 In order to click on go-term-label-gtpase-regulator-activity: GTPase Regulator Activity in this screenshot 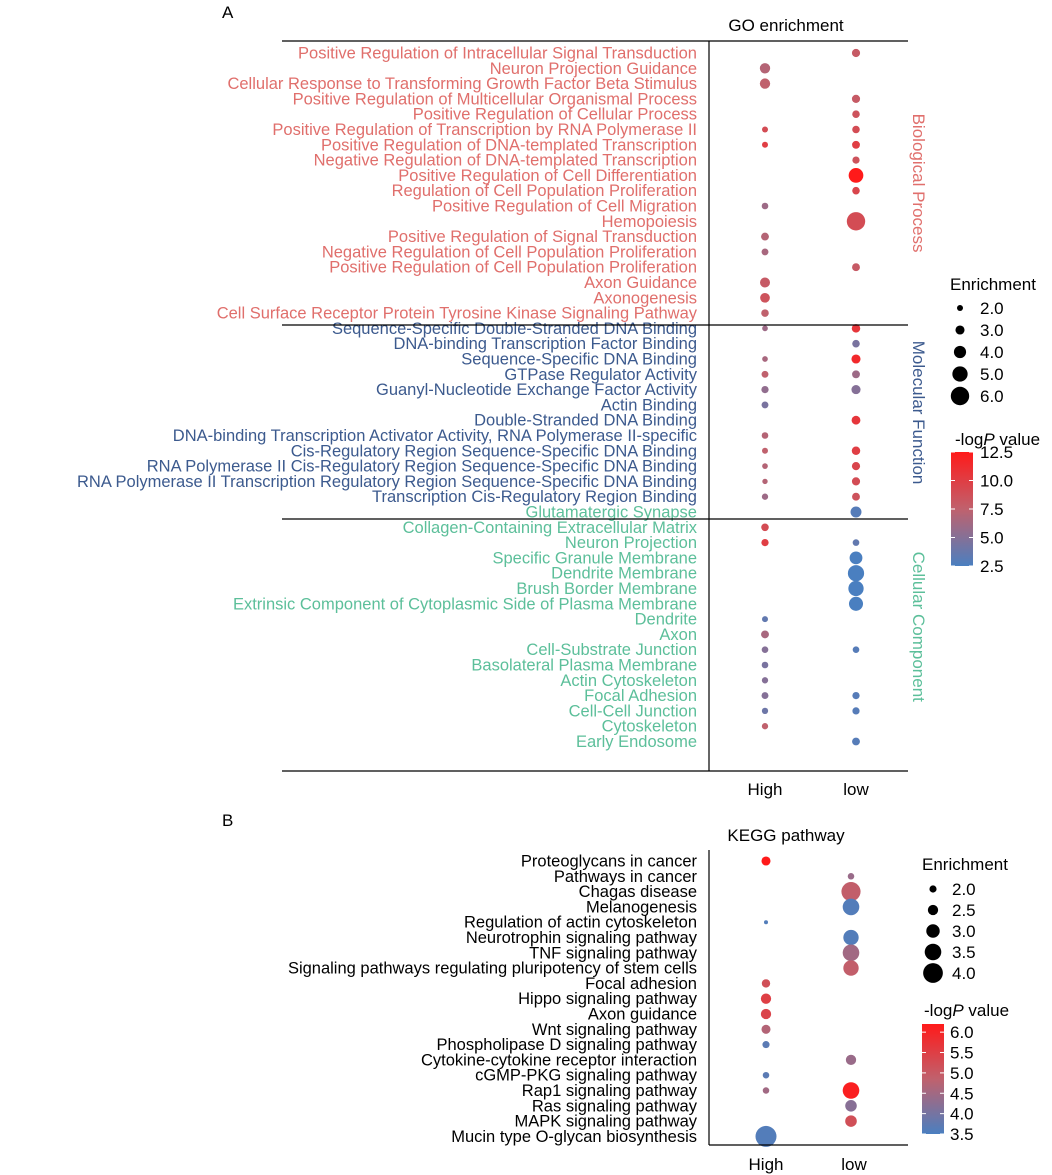, I will do `click(600, 375)`.